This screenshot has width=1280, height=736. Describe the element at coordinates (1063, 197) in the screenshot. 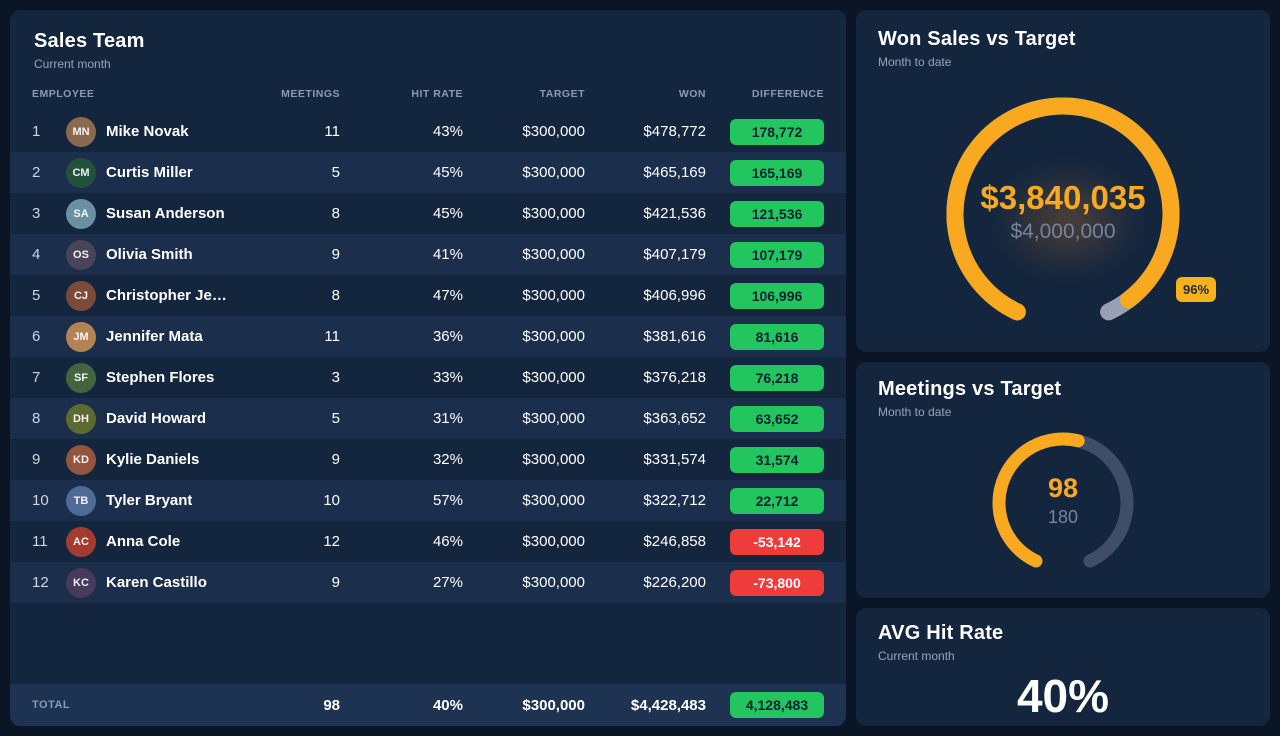

I see `won-sales-value: $3,840,035` at that location.